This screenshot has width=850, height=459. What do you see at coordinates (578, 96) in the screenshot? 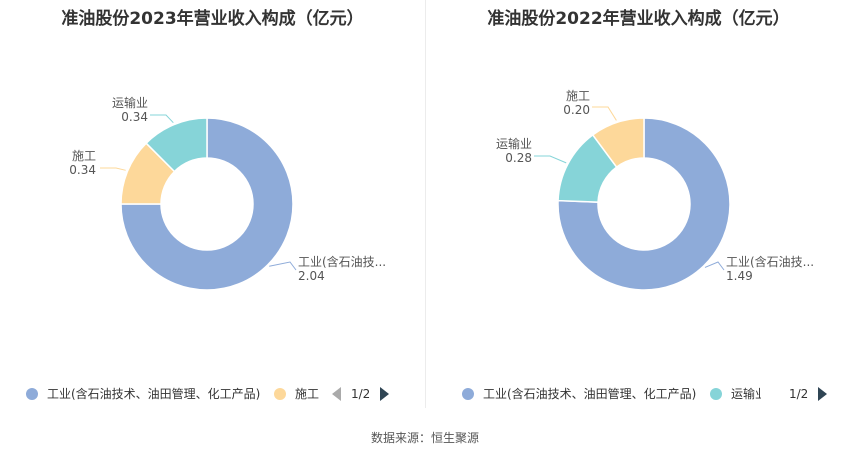
I see `slice-label-3: 施工` at bounding box center [578, 96].